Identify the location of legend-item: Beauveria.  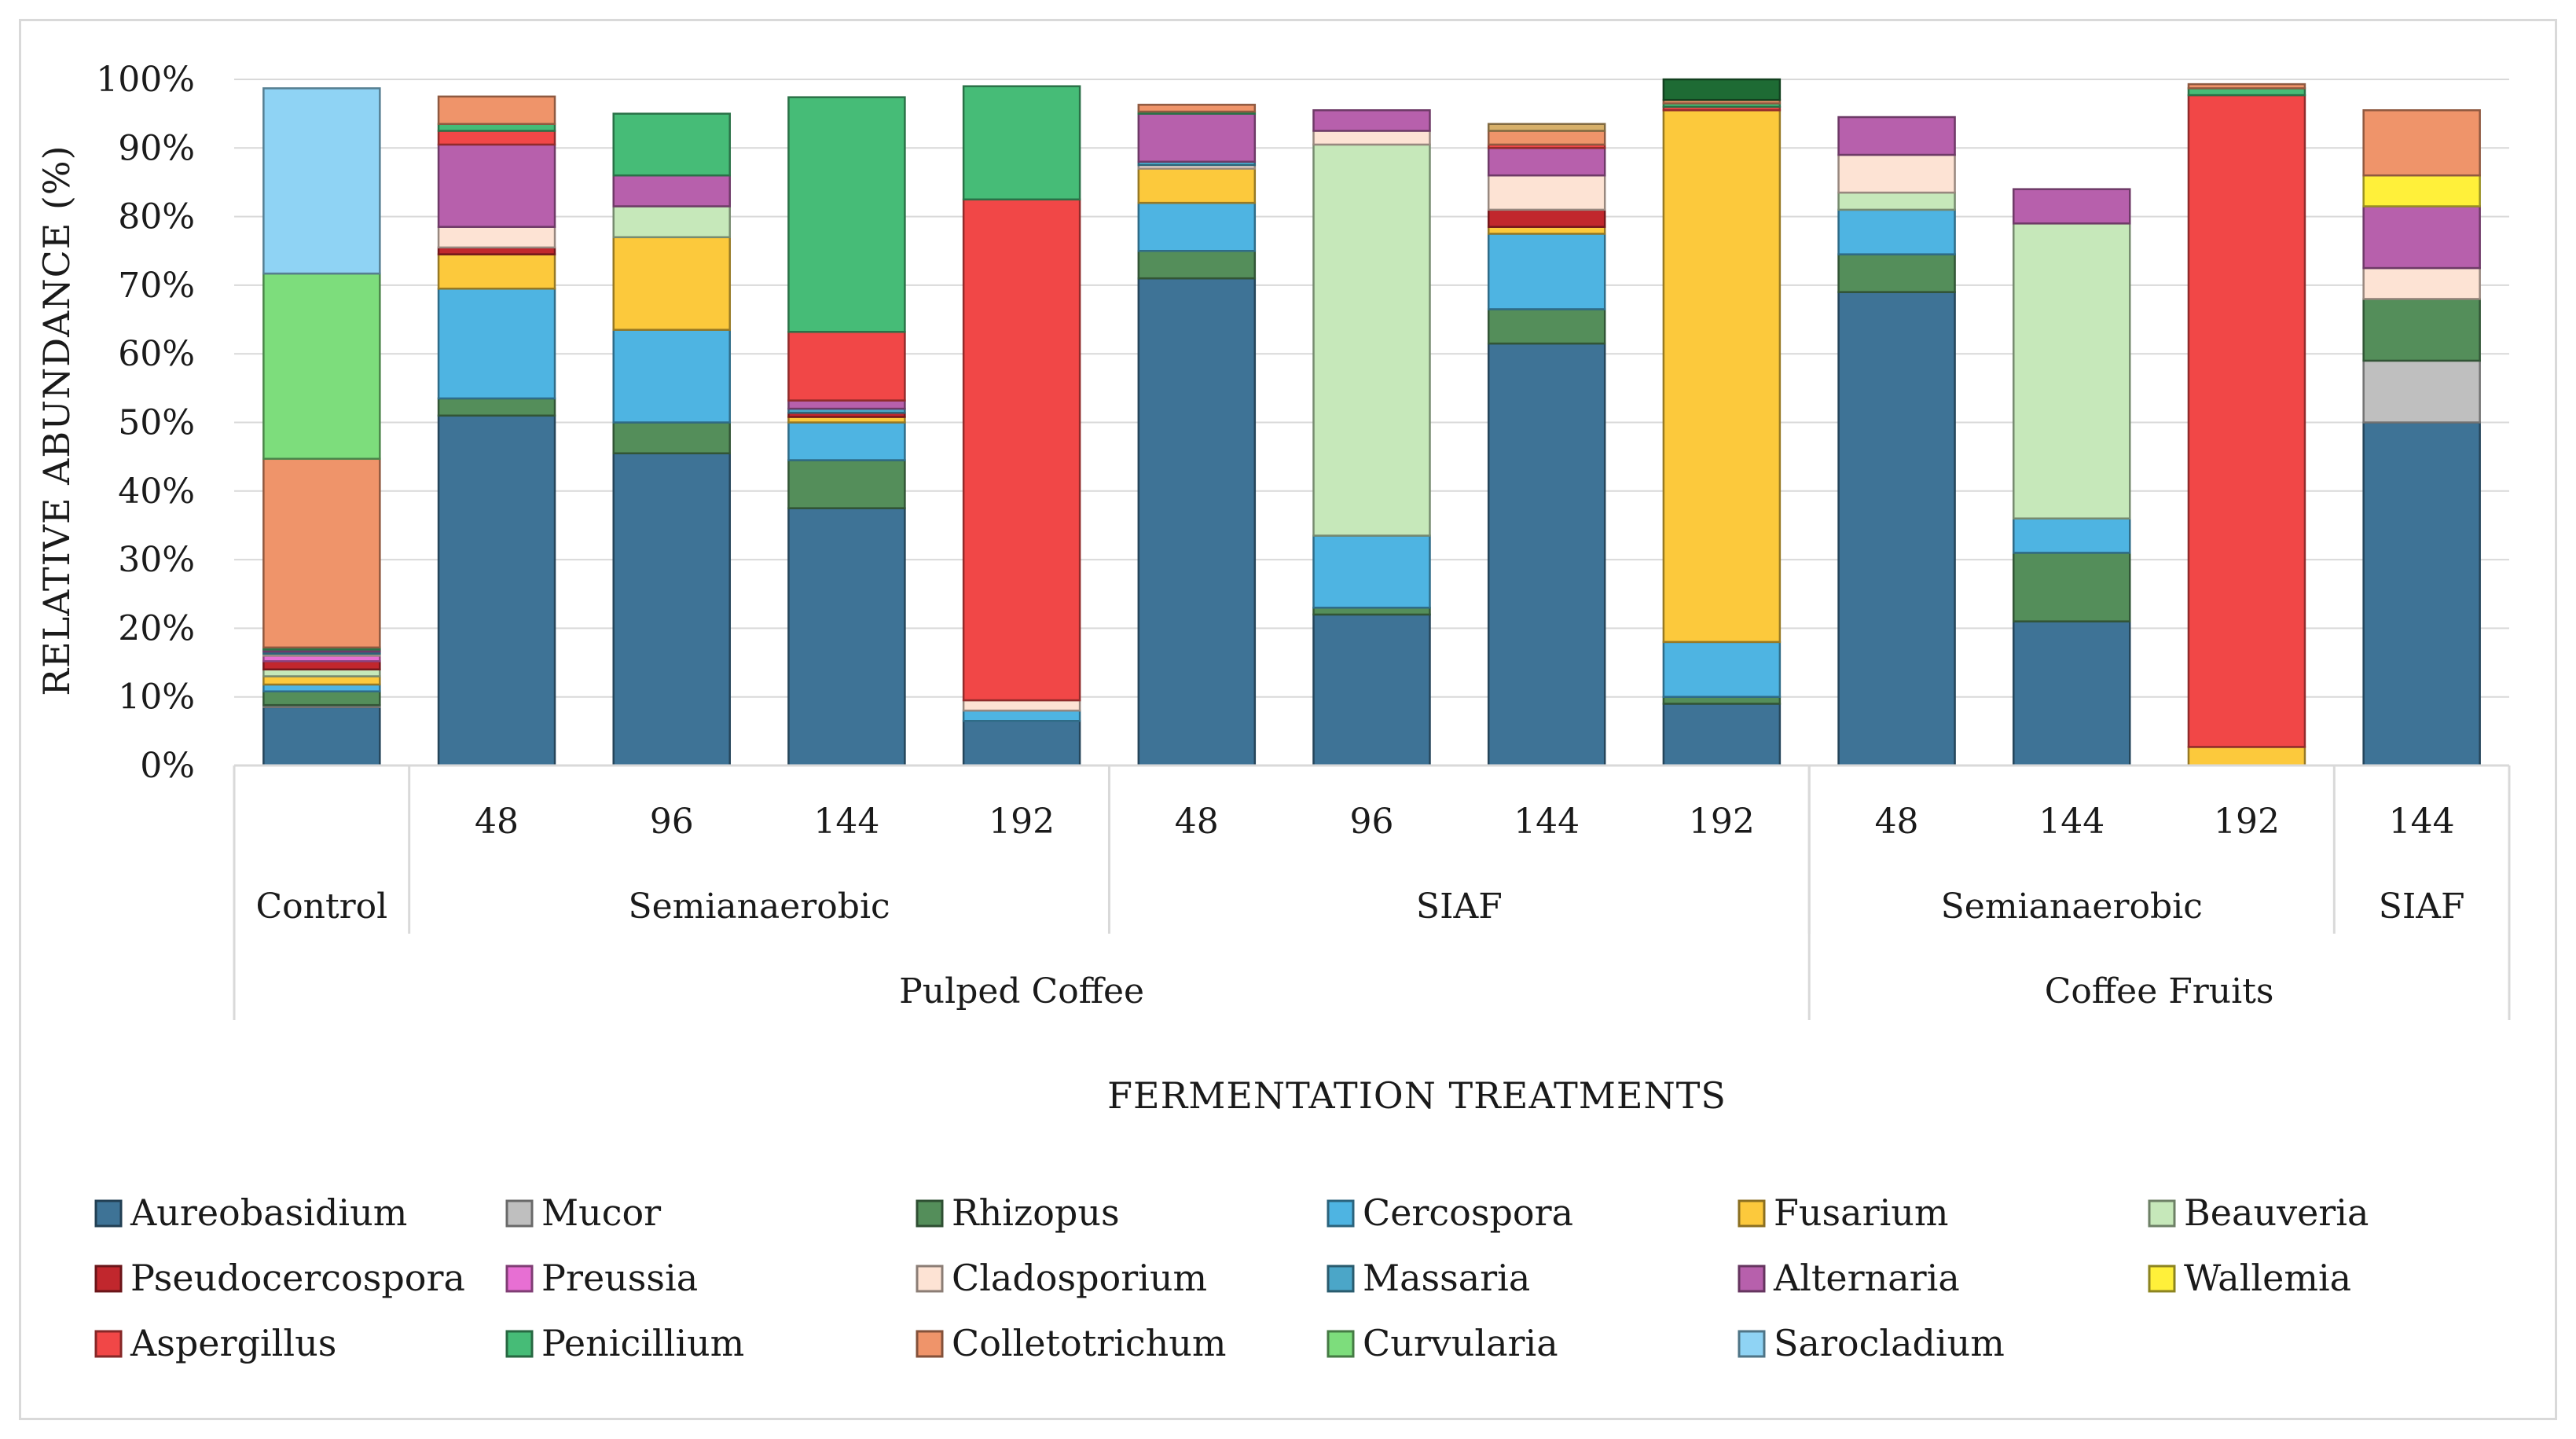
(2258, 1212).